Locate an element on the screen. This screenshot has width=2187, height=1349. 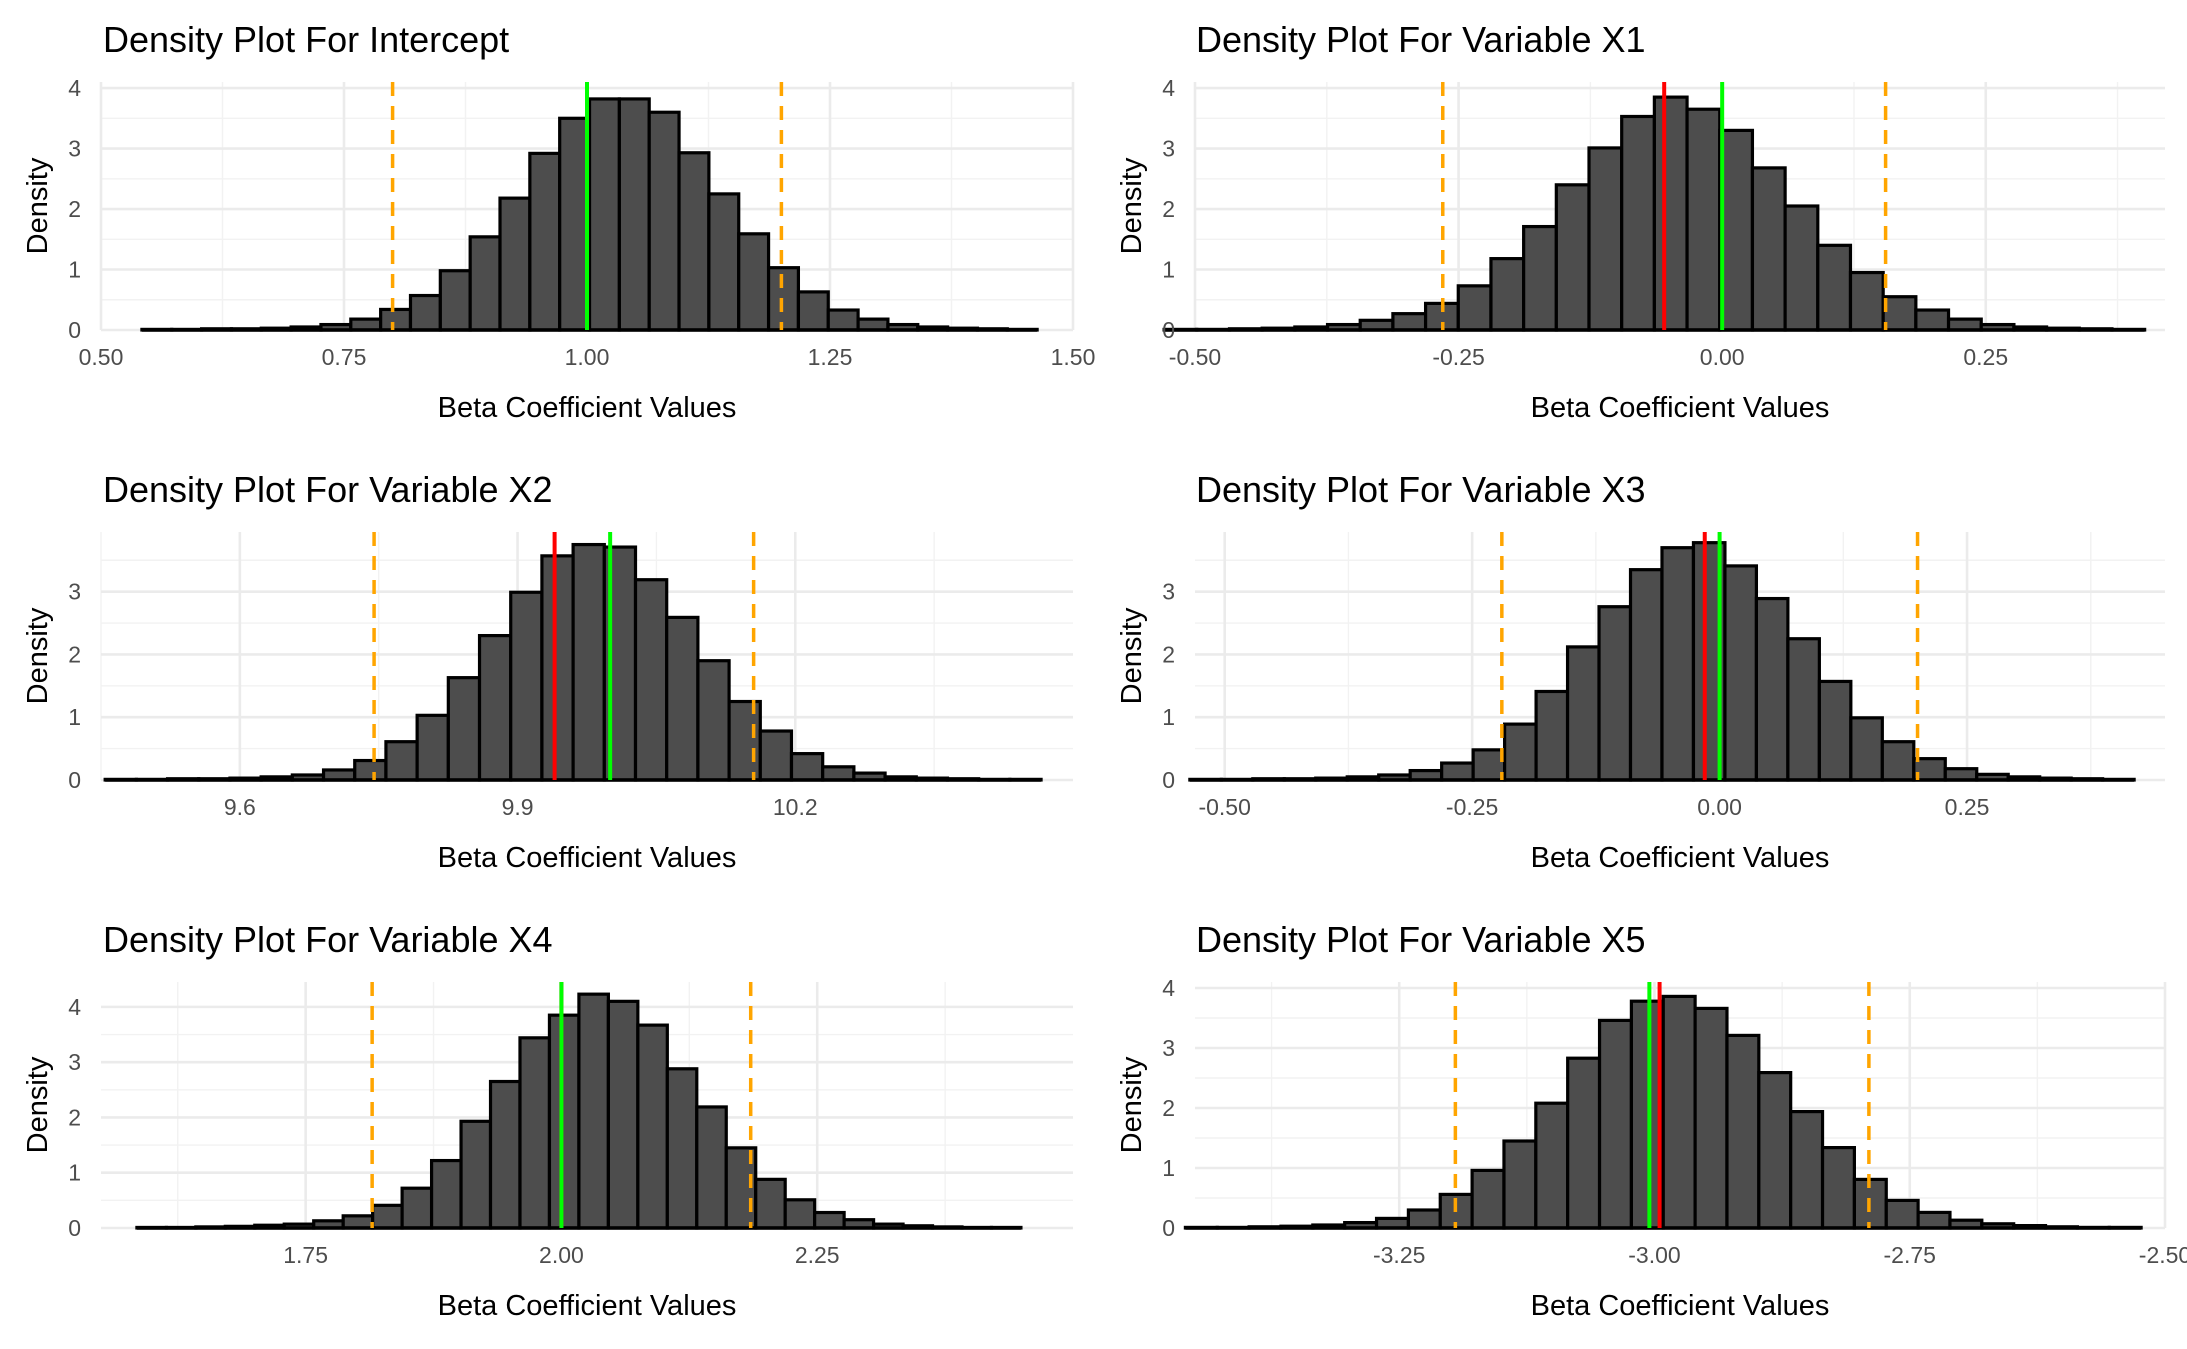
x-tick-label: -3.00 is located at coordinates (1654, 1255).